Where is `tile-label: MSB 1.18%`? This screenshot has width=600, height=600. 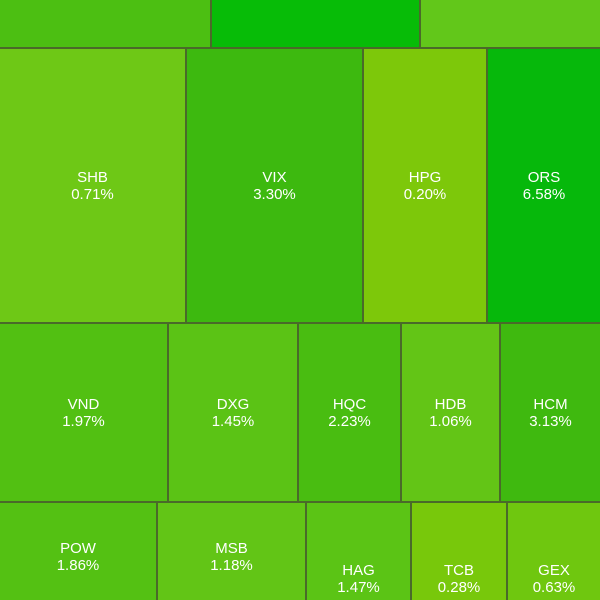 tile-label: MSB 1.18% is located at coordinates (231, 557).